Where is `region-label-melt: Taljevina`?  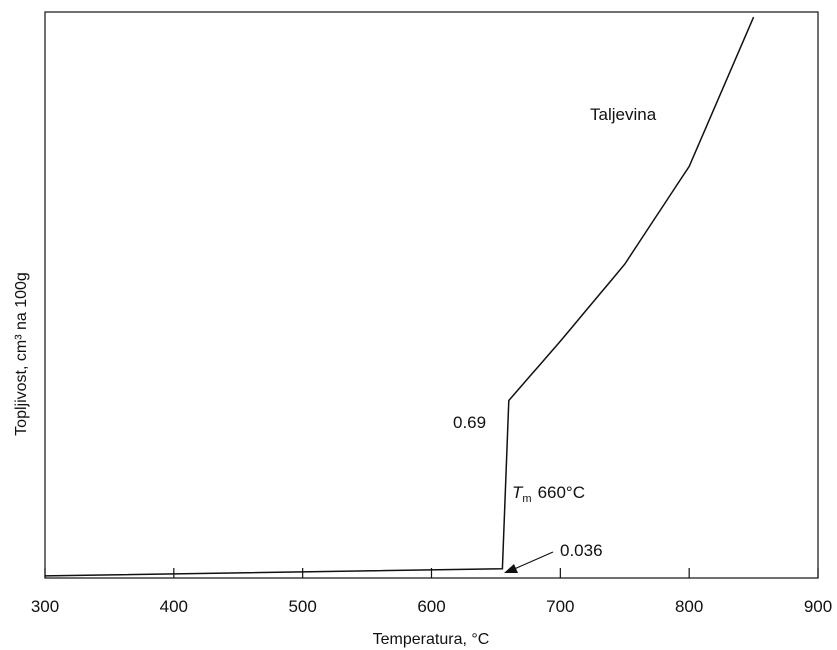
region-label-melt: Taljevina is located at coordinates (623, 114).